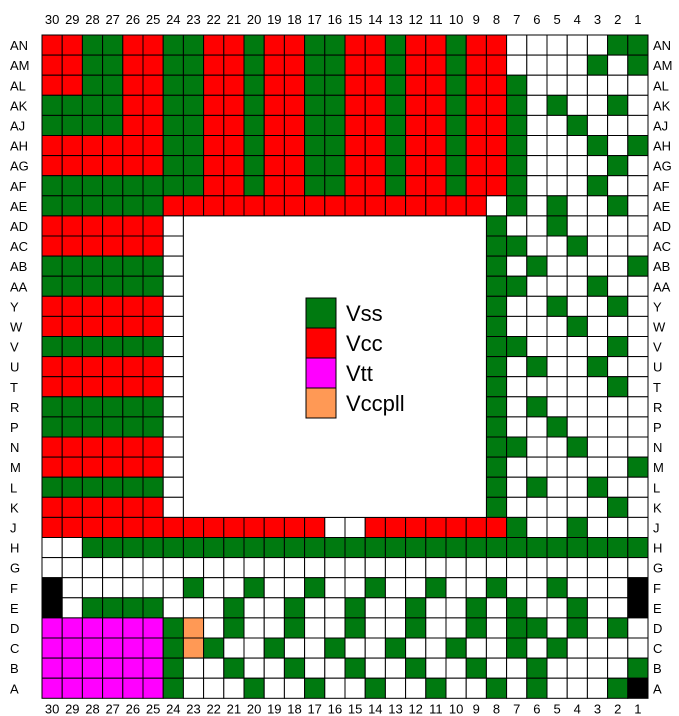 This screenshot has height=716, width=679. What do you see at coordinates (13, 527) in the screenshot?
I see `row-label-left: J` at bounding box center [13, 527].